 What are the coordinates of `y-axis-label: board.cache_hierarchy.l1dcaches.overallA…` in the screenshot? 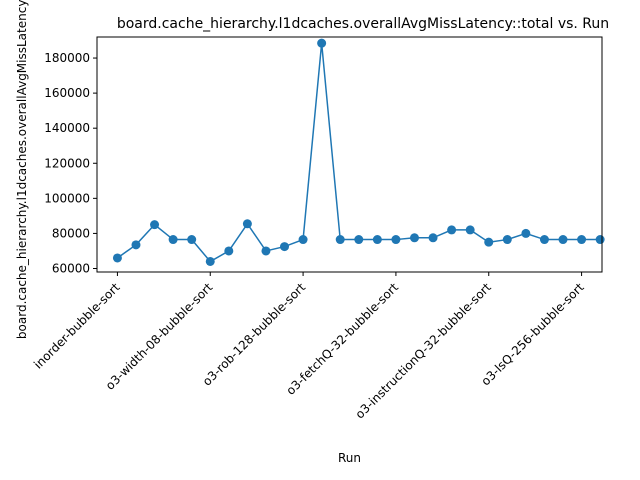 It's located at (22, 169).